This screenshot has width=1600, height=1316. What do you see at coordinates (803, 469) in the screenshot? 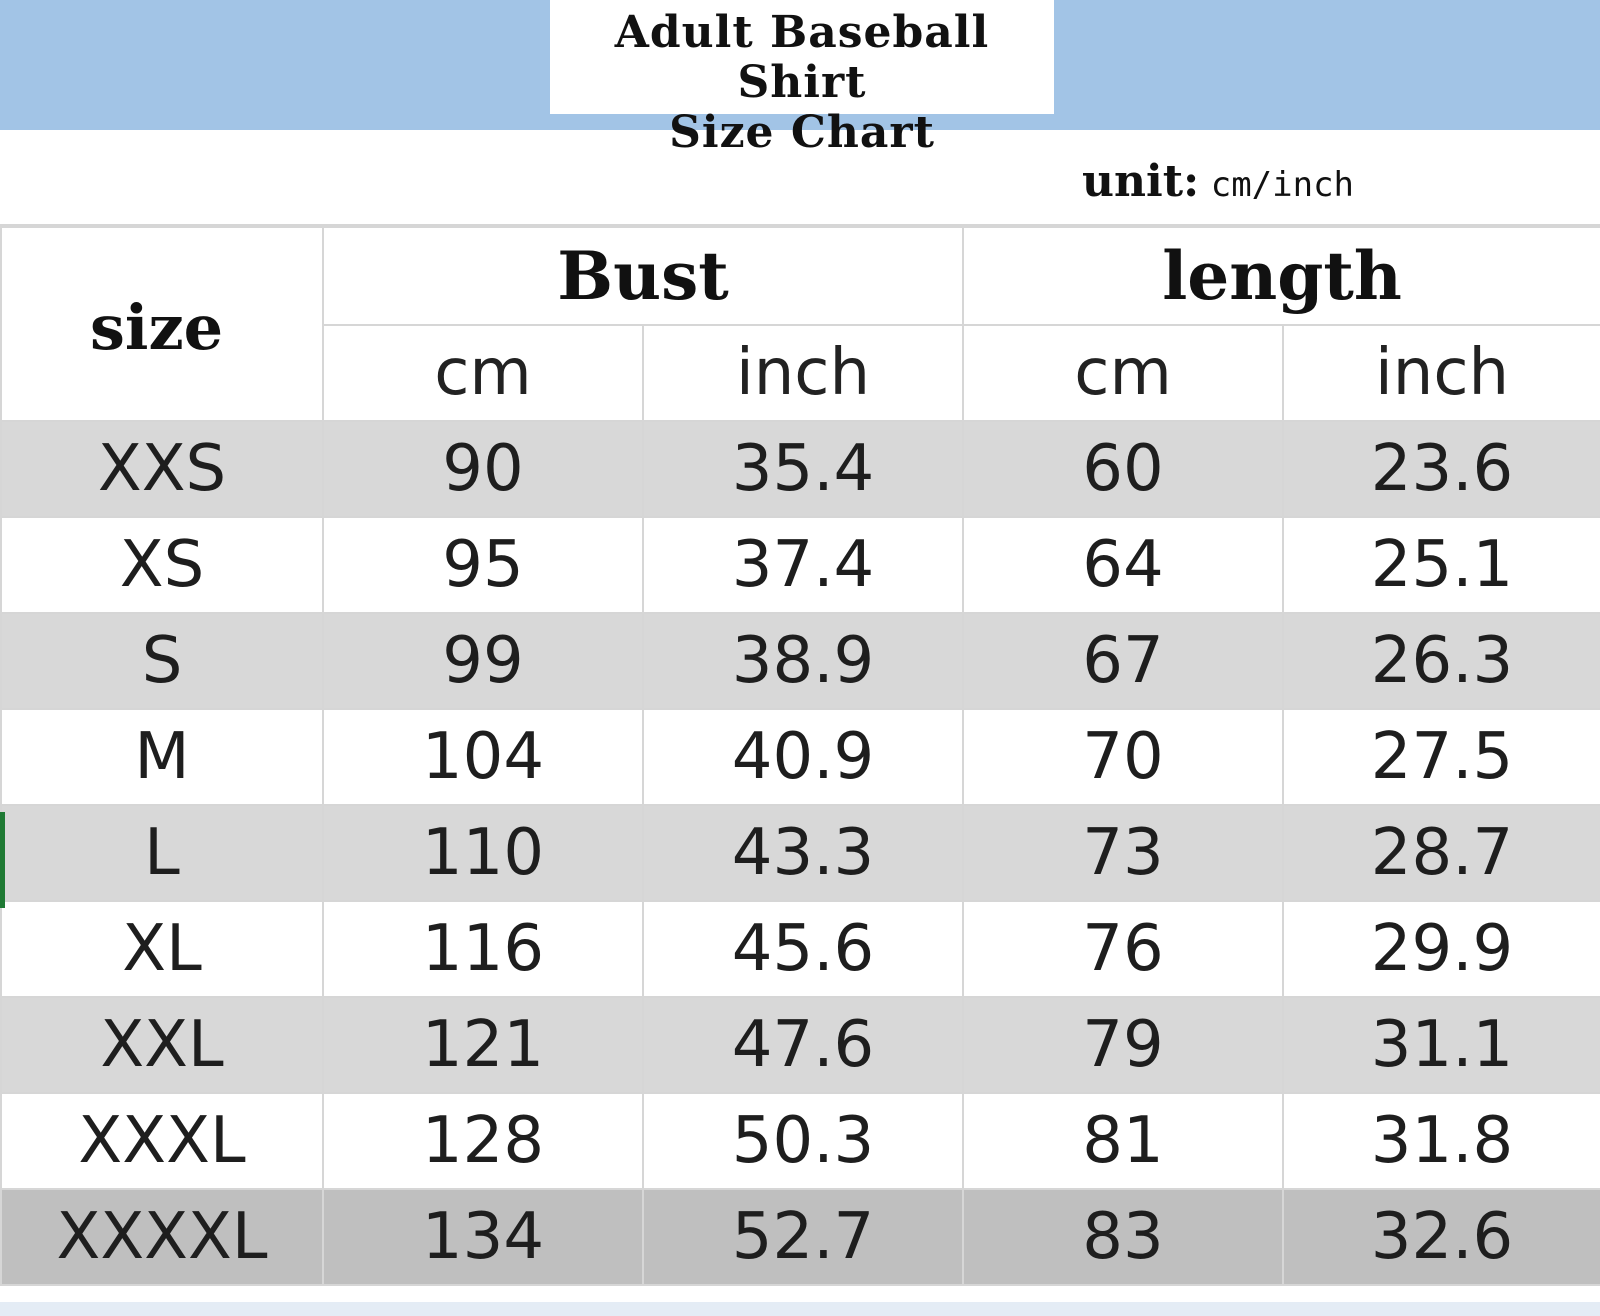
I see `bust-inch-cell: 35.4` at bounding box center [803, 469].